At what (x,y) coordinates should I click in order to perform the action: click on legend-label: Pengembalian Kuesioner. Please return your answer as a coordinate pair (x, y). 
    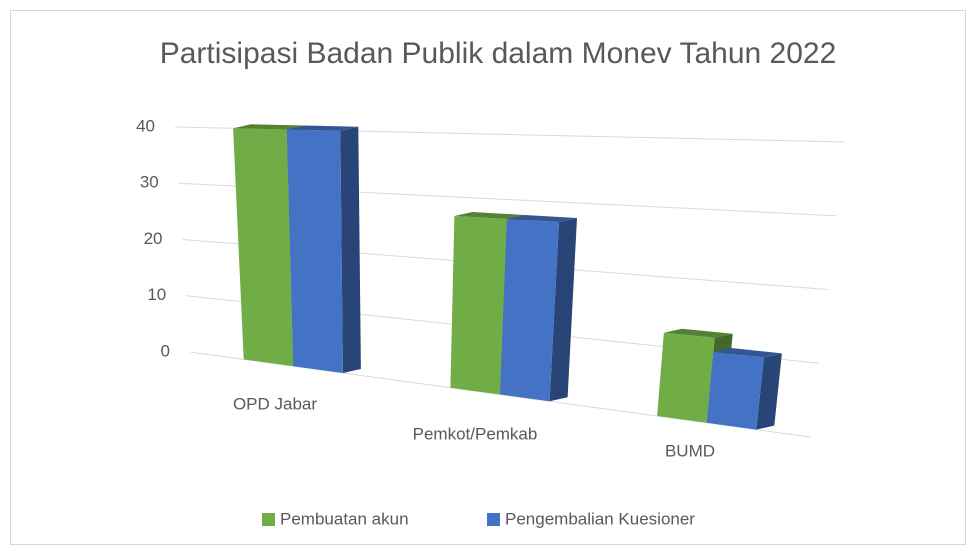
    Looking at the image, I should click on (600, 518).